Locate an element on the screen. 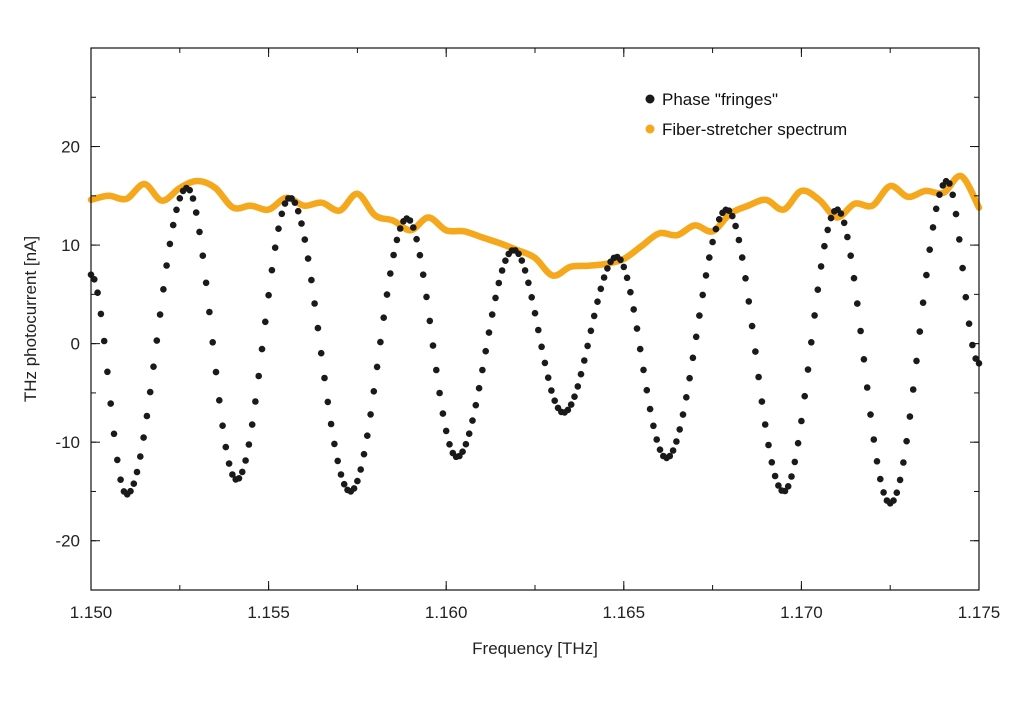  x-tick-label: 1.150 is located at coordinates (91, 612).